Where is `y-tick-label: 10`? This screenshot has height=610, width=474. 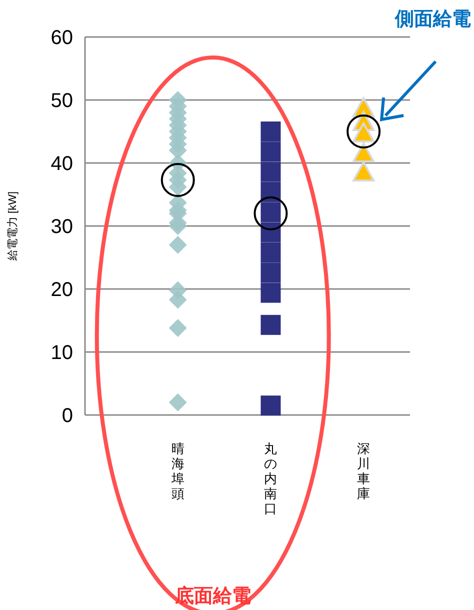 y-tick-label: 10 is located at coordinates (61, 353).